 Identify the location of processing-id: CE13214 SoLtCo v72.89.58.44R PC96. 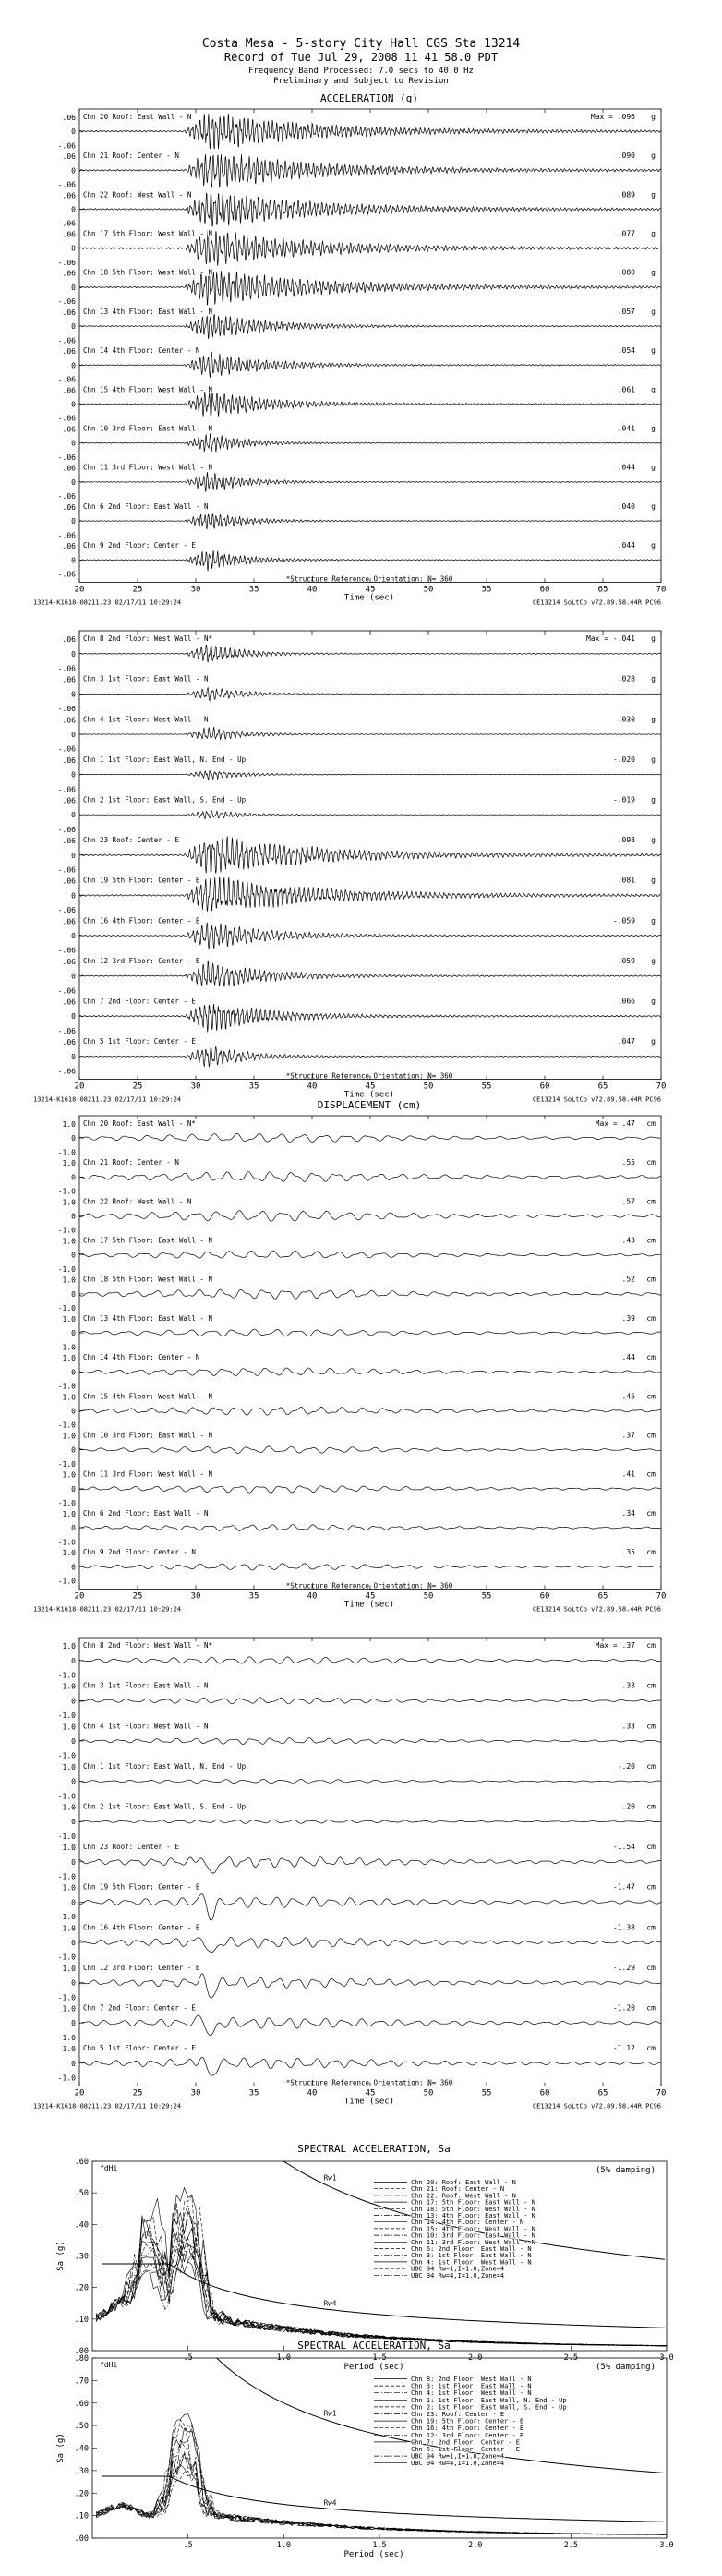
(597, 2106).